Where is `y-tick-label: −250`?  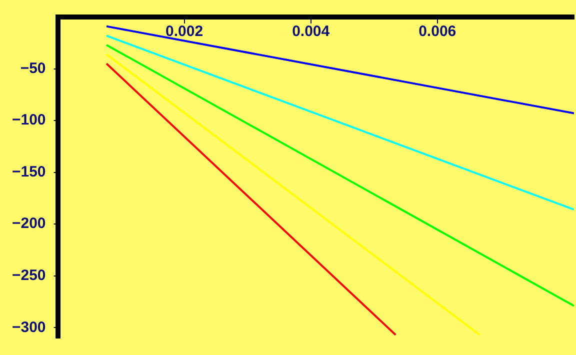 y-tick-label: −250 is located at coordinates (29, 275).